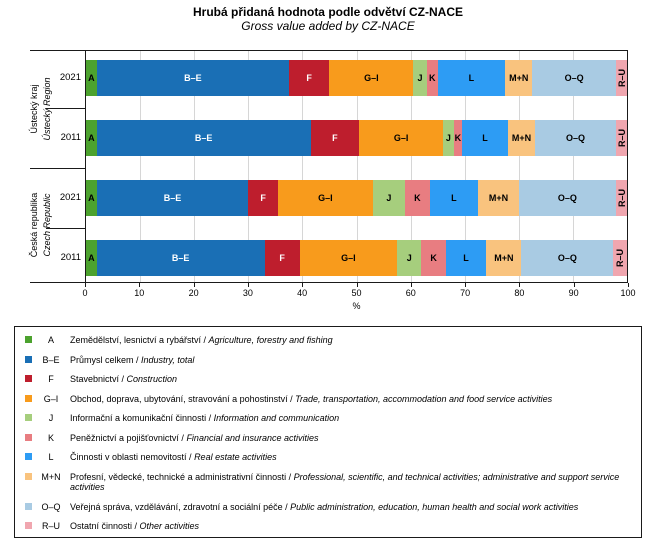  I want to click on x-axis-unit-label: %, so click(356, 306).